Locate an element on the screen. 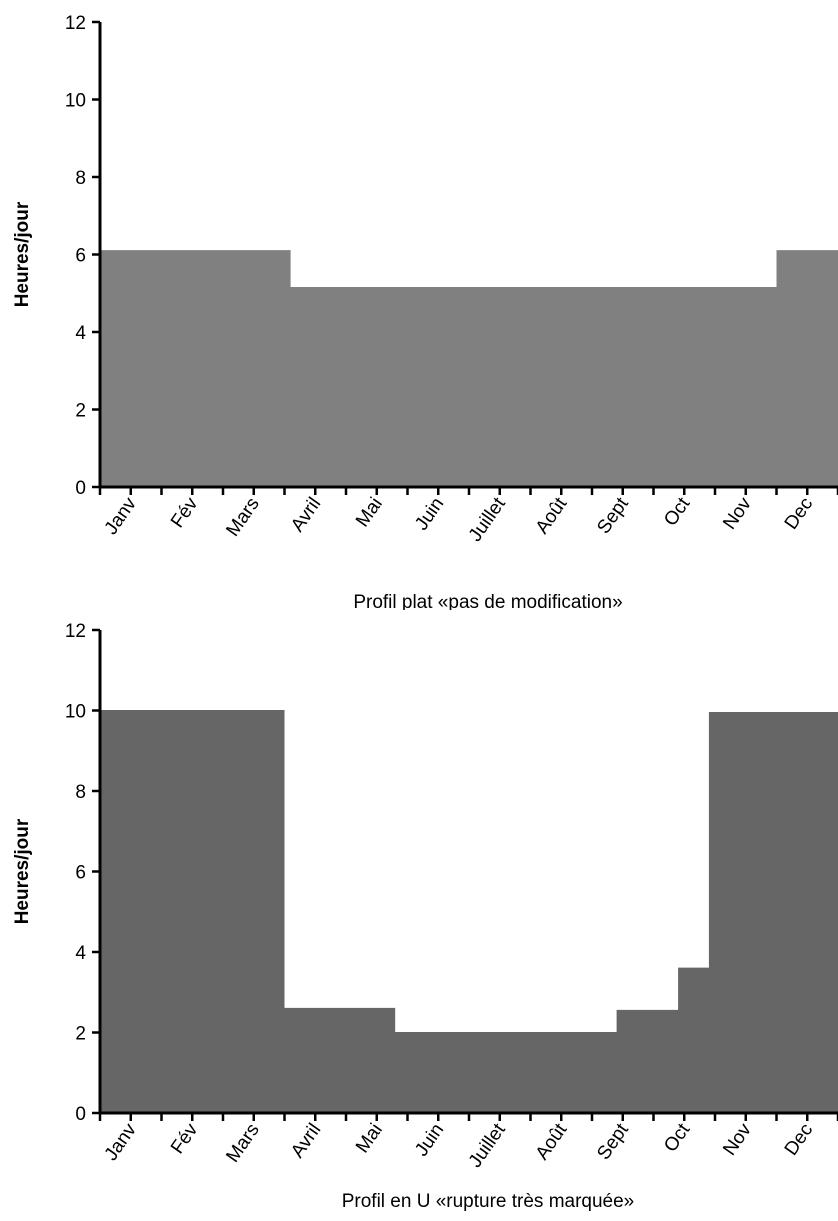 The height and width of the screenshot is (1221, 838). y-tick-label-u: 10 is located at coordinates (75, 712).